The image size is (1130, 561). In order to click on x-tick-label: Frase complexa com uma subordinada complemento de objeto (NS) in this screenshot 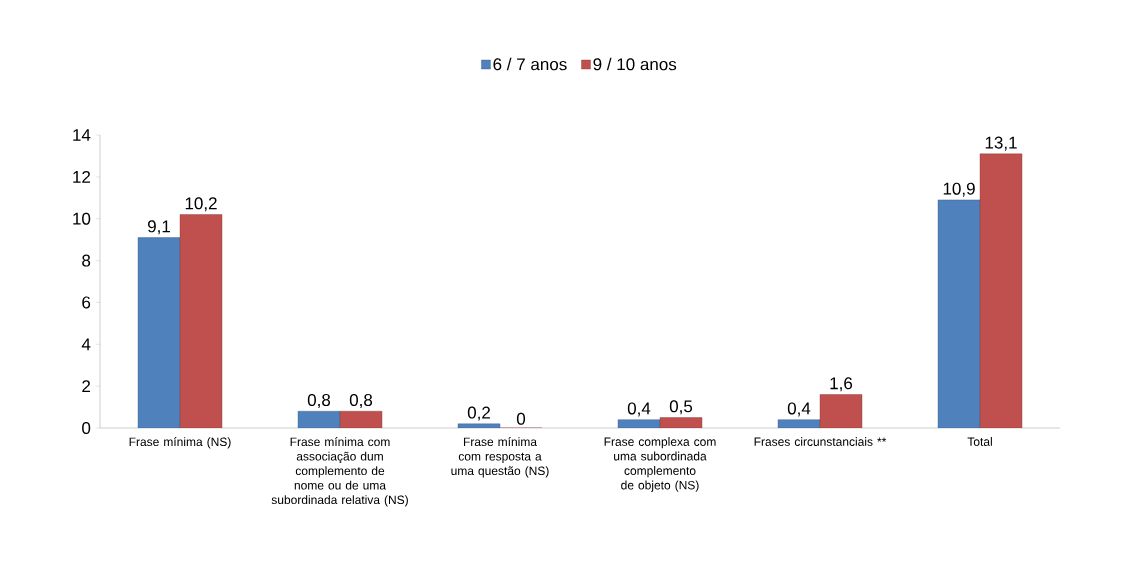, I will do `click(660, 464)`.